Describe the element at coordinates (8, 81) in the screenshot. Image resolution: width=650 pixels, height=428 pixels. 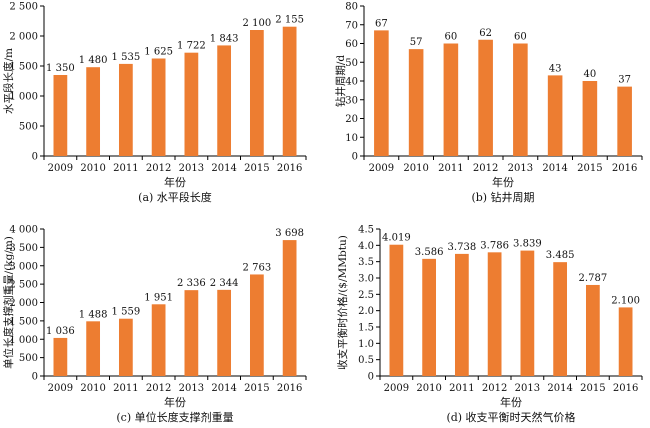
I see `y-axis-label: 水平段长度/m` at that location.